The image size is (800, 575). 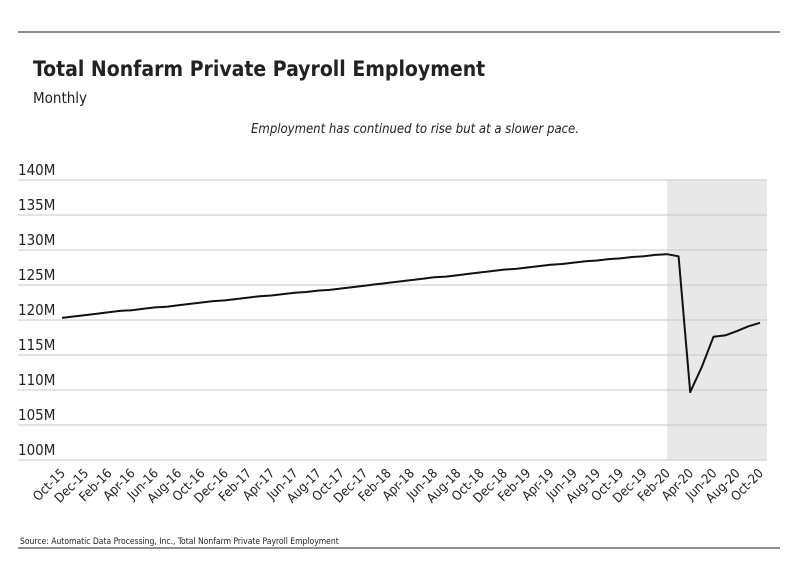 What do you see at coordinates (36, 450) in the screenshot?
I see `y-tick-label: 100M` at bounding box center [36, 450].